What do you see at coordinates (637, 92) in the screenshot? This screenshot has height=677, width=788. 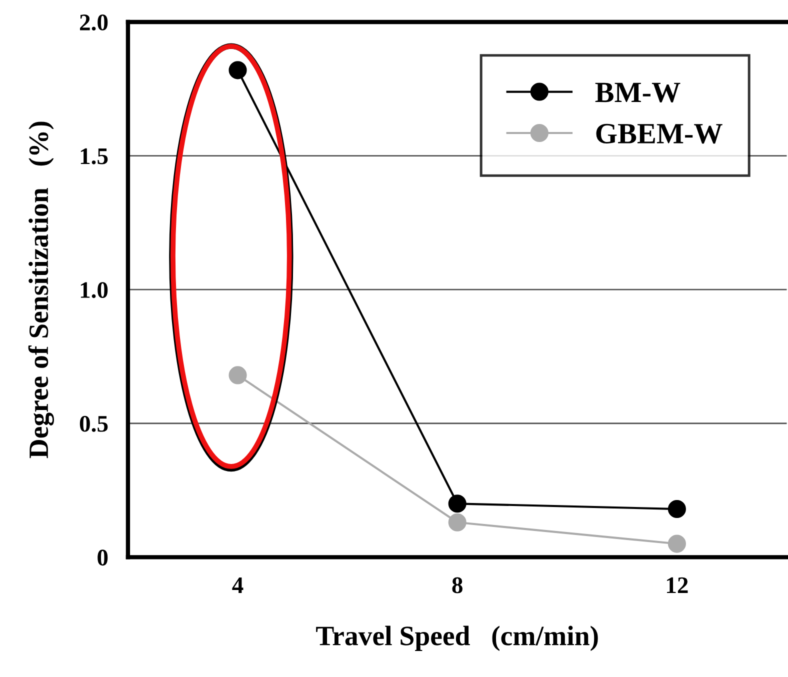 I see `legend-label: BM-W` at bounding box center [637, 92].